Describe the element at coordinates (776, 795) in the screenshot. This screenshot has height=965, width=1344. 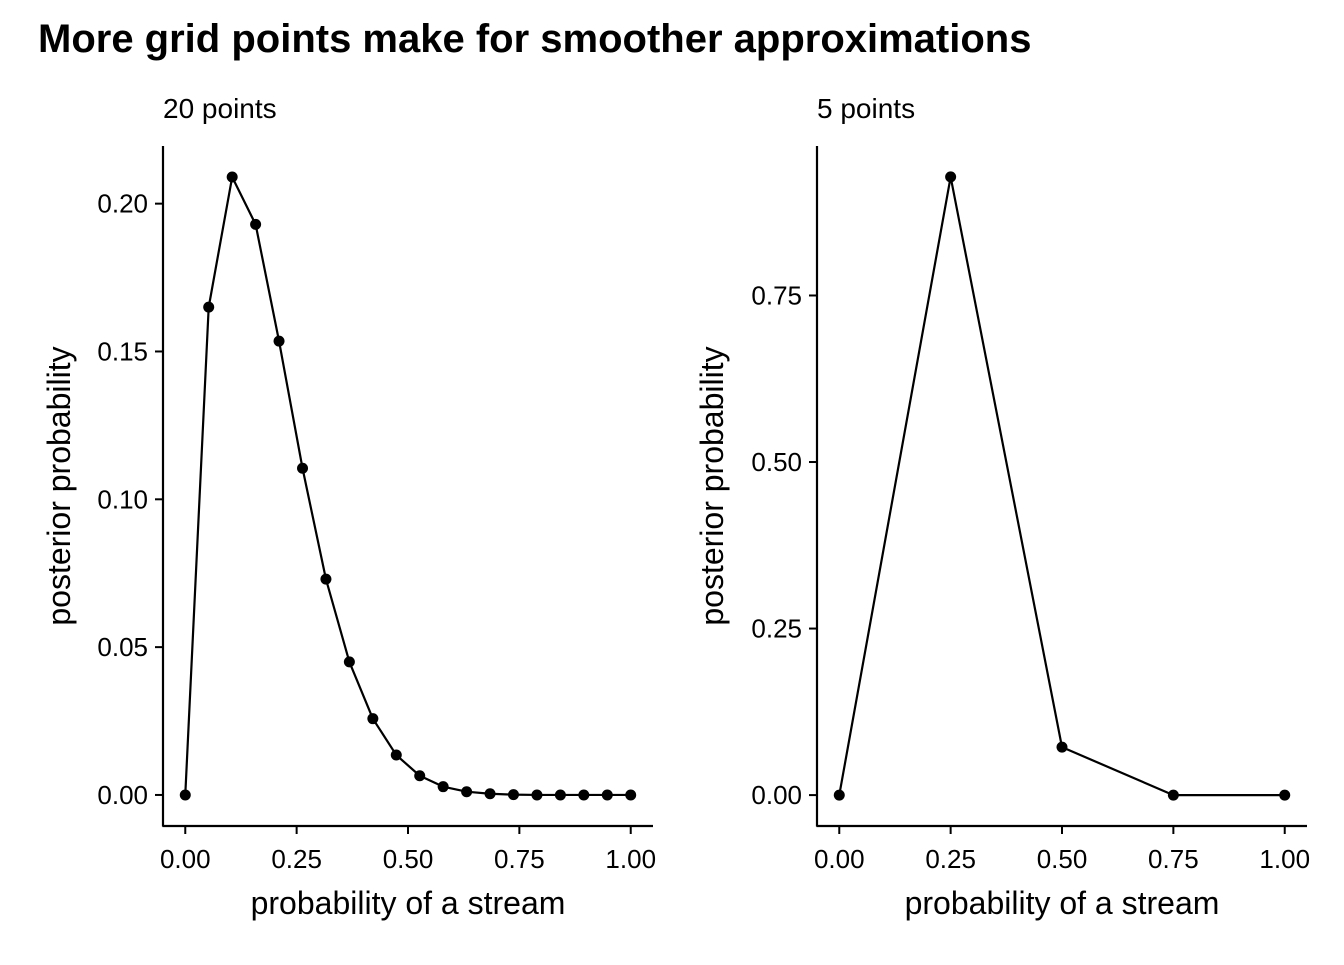
I see `panel-2-y-tick-label: 0.00` at that location.